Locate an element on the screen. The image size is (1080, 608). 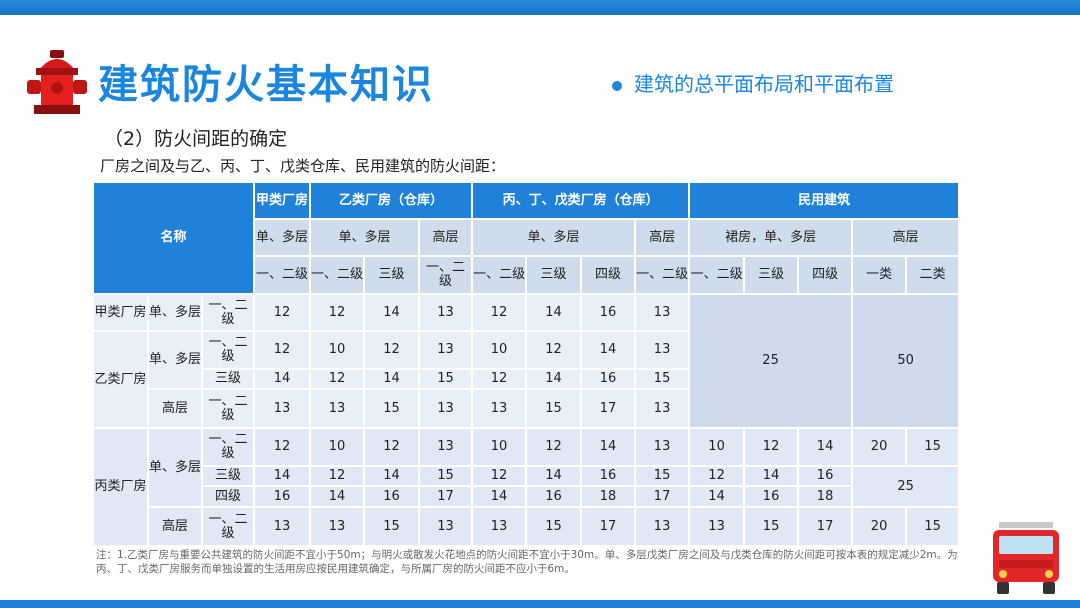
header-cell: 民用建筑 is located at coordinates (824, 200).